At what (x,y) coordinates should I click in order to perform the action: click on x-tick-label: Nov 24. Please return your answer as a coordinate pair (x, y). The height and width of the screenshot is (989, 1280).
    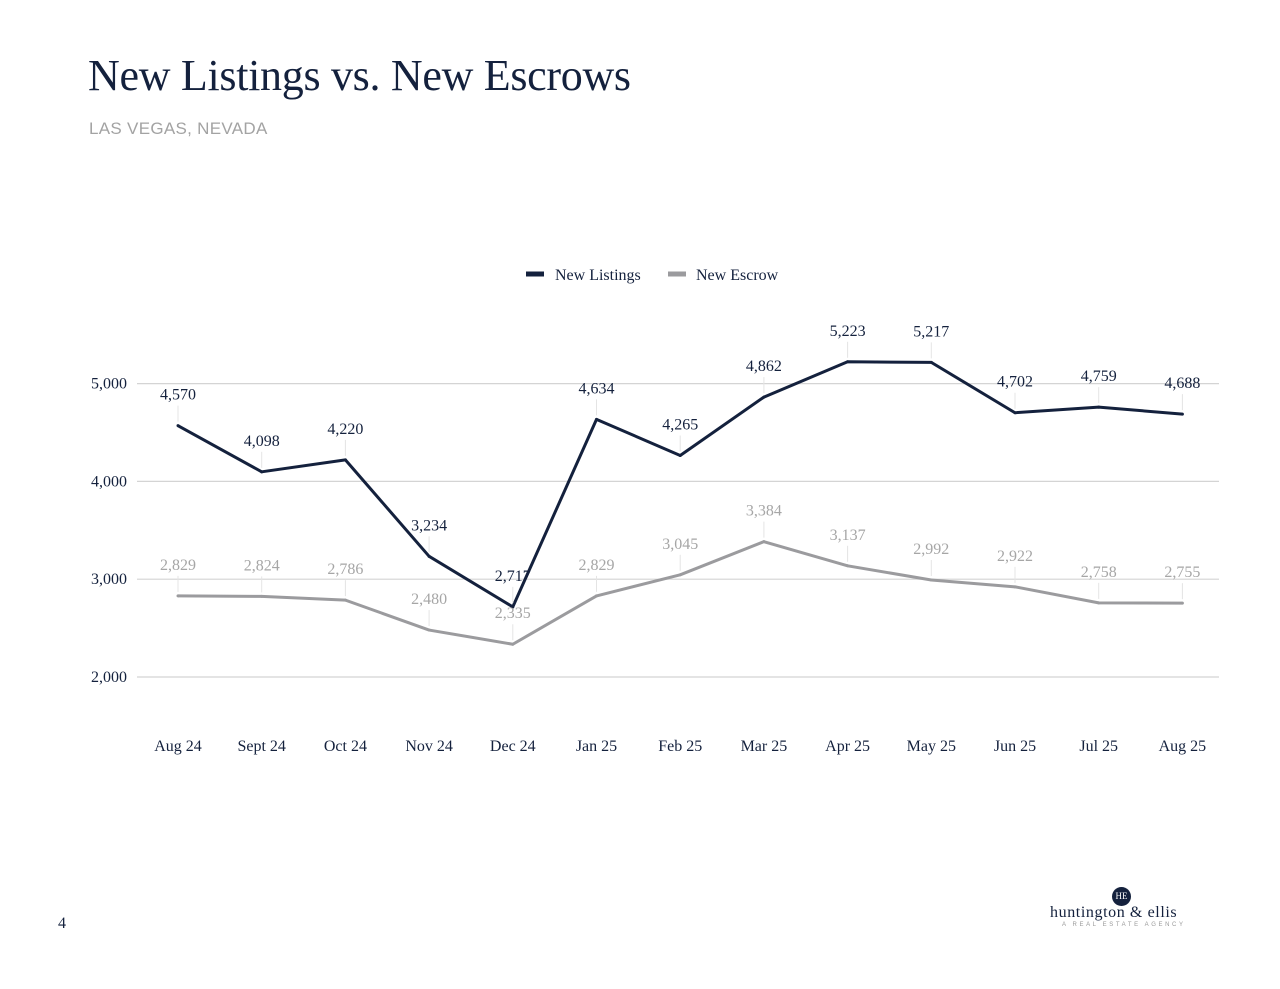
    Looking at the image, I should click on (429, 746).